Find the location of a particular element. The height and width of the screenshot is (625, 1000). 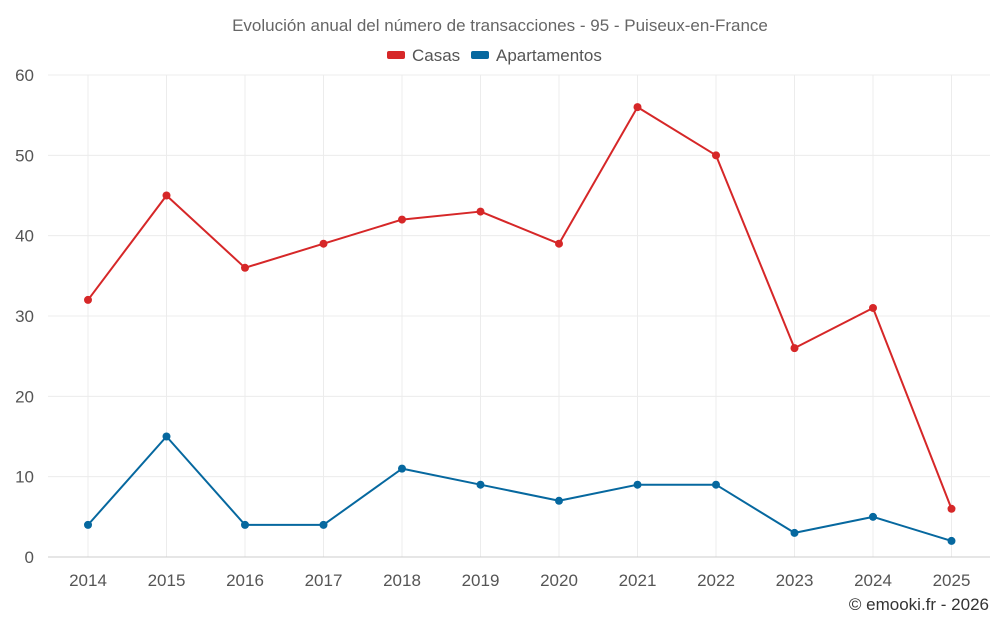

x-tick-label: 2020 is located at coordinates (559, 580).